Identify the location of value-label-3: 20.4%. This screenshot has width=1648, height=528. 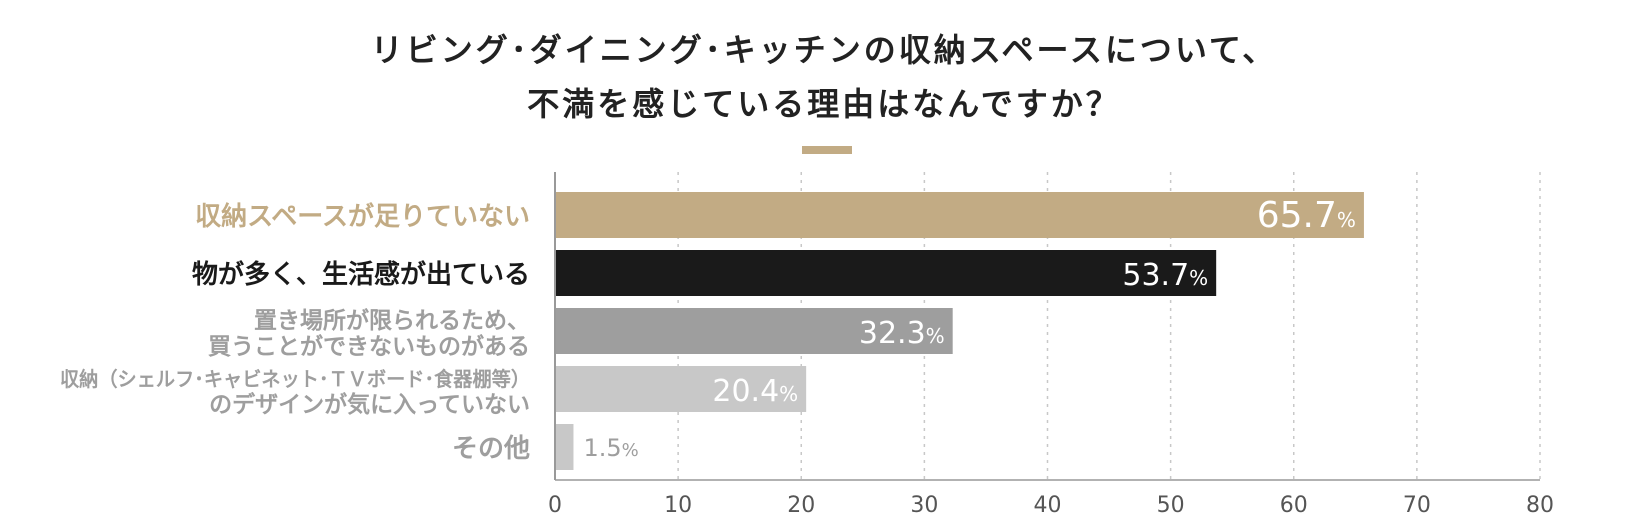
(755, 391).